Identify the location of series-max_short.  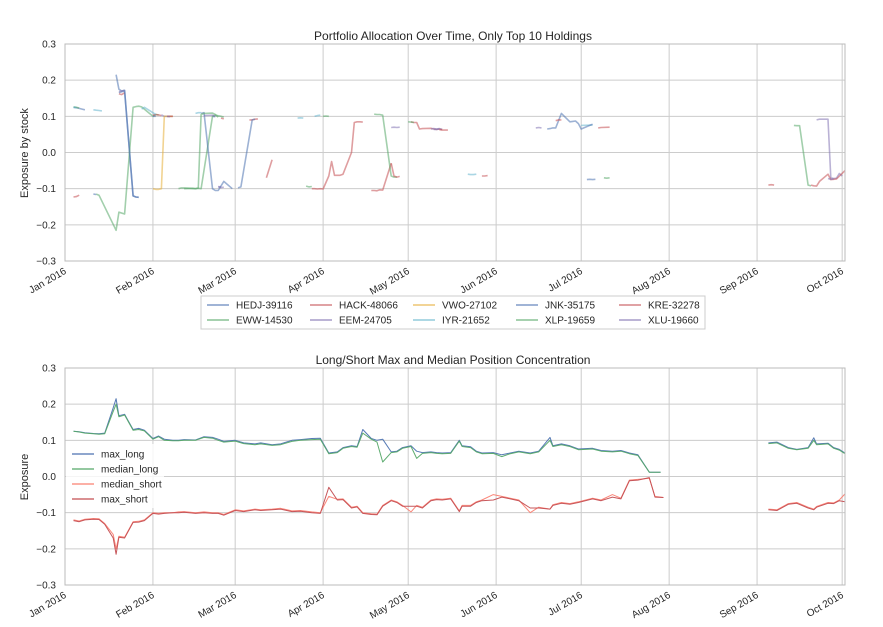
(459, 516).